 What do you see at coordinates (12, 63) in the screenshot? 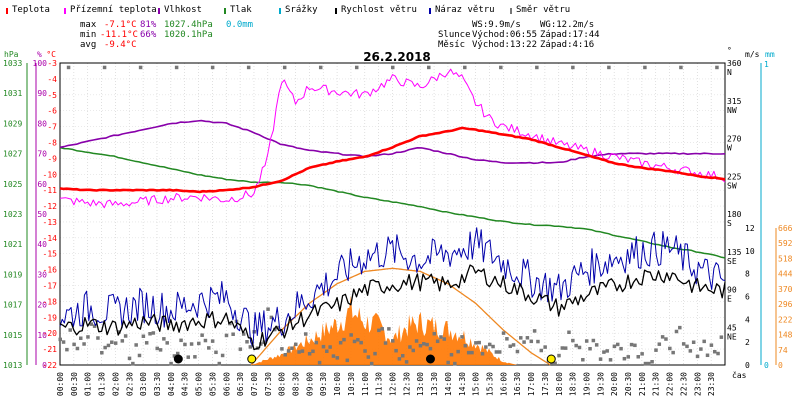
I see `tick-hpa: 1033` at bounding box center [12, 63].